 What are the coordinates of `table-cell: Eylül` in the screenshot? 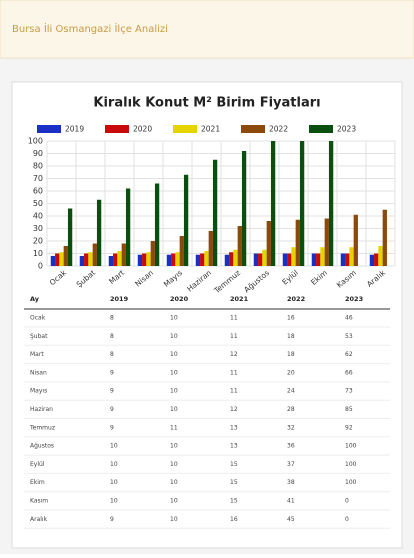 It's located at (37, 464).